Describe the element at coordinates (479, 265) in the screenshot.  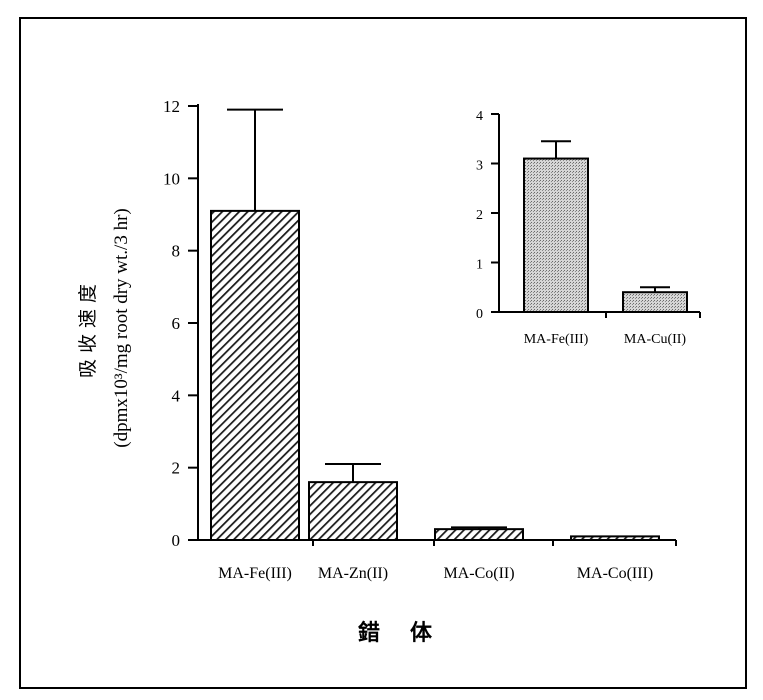
I see `inset-y-tick-label: 1` at that location.